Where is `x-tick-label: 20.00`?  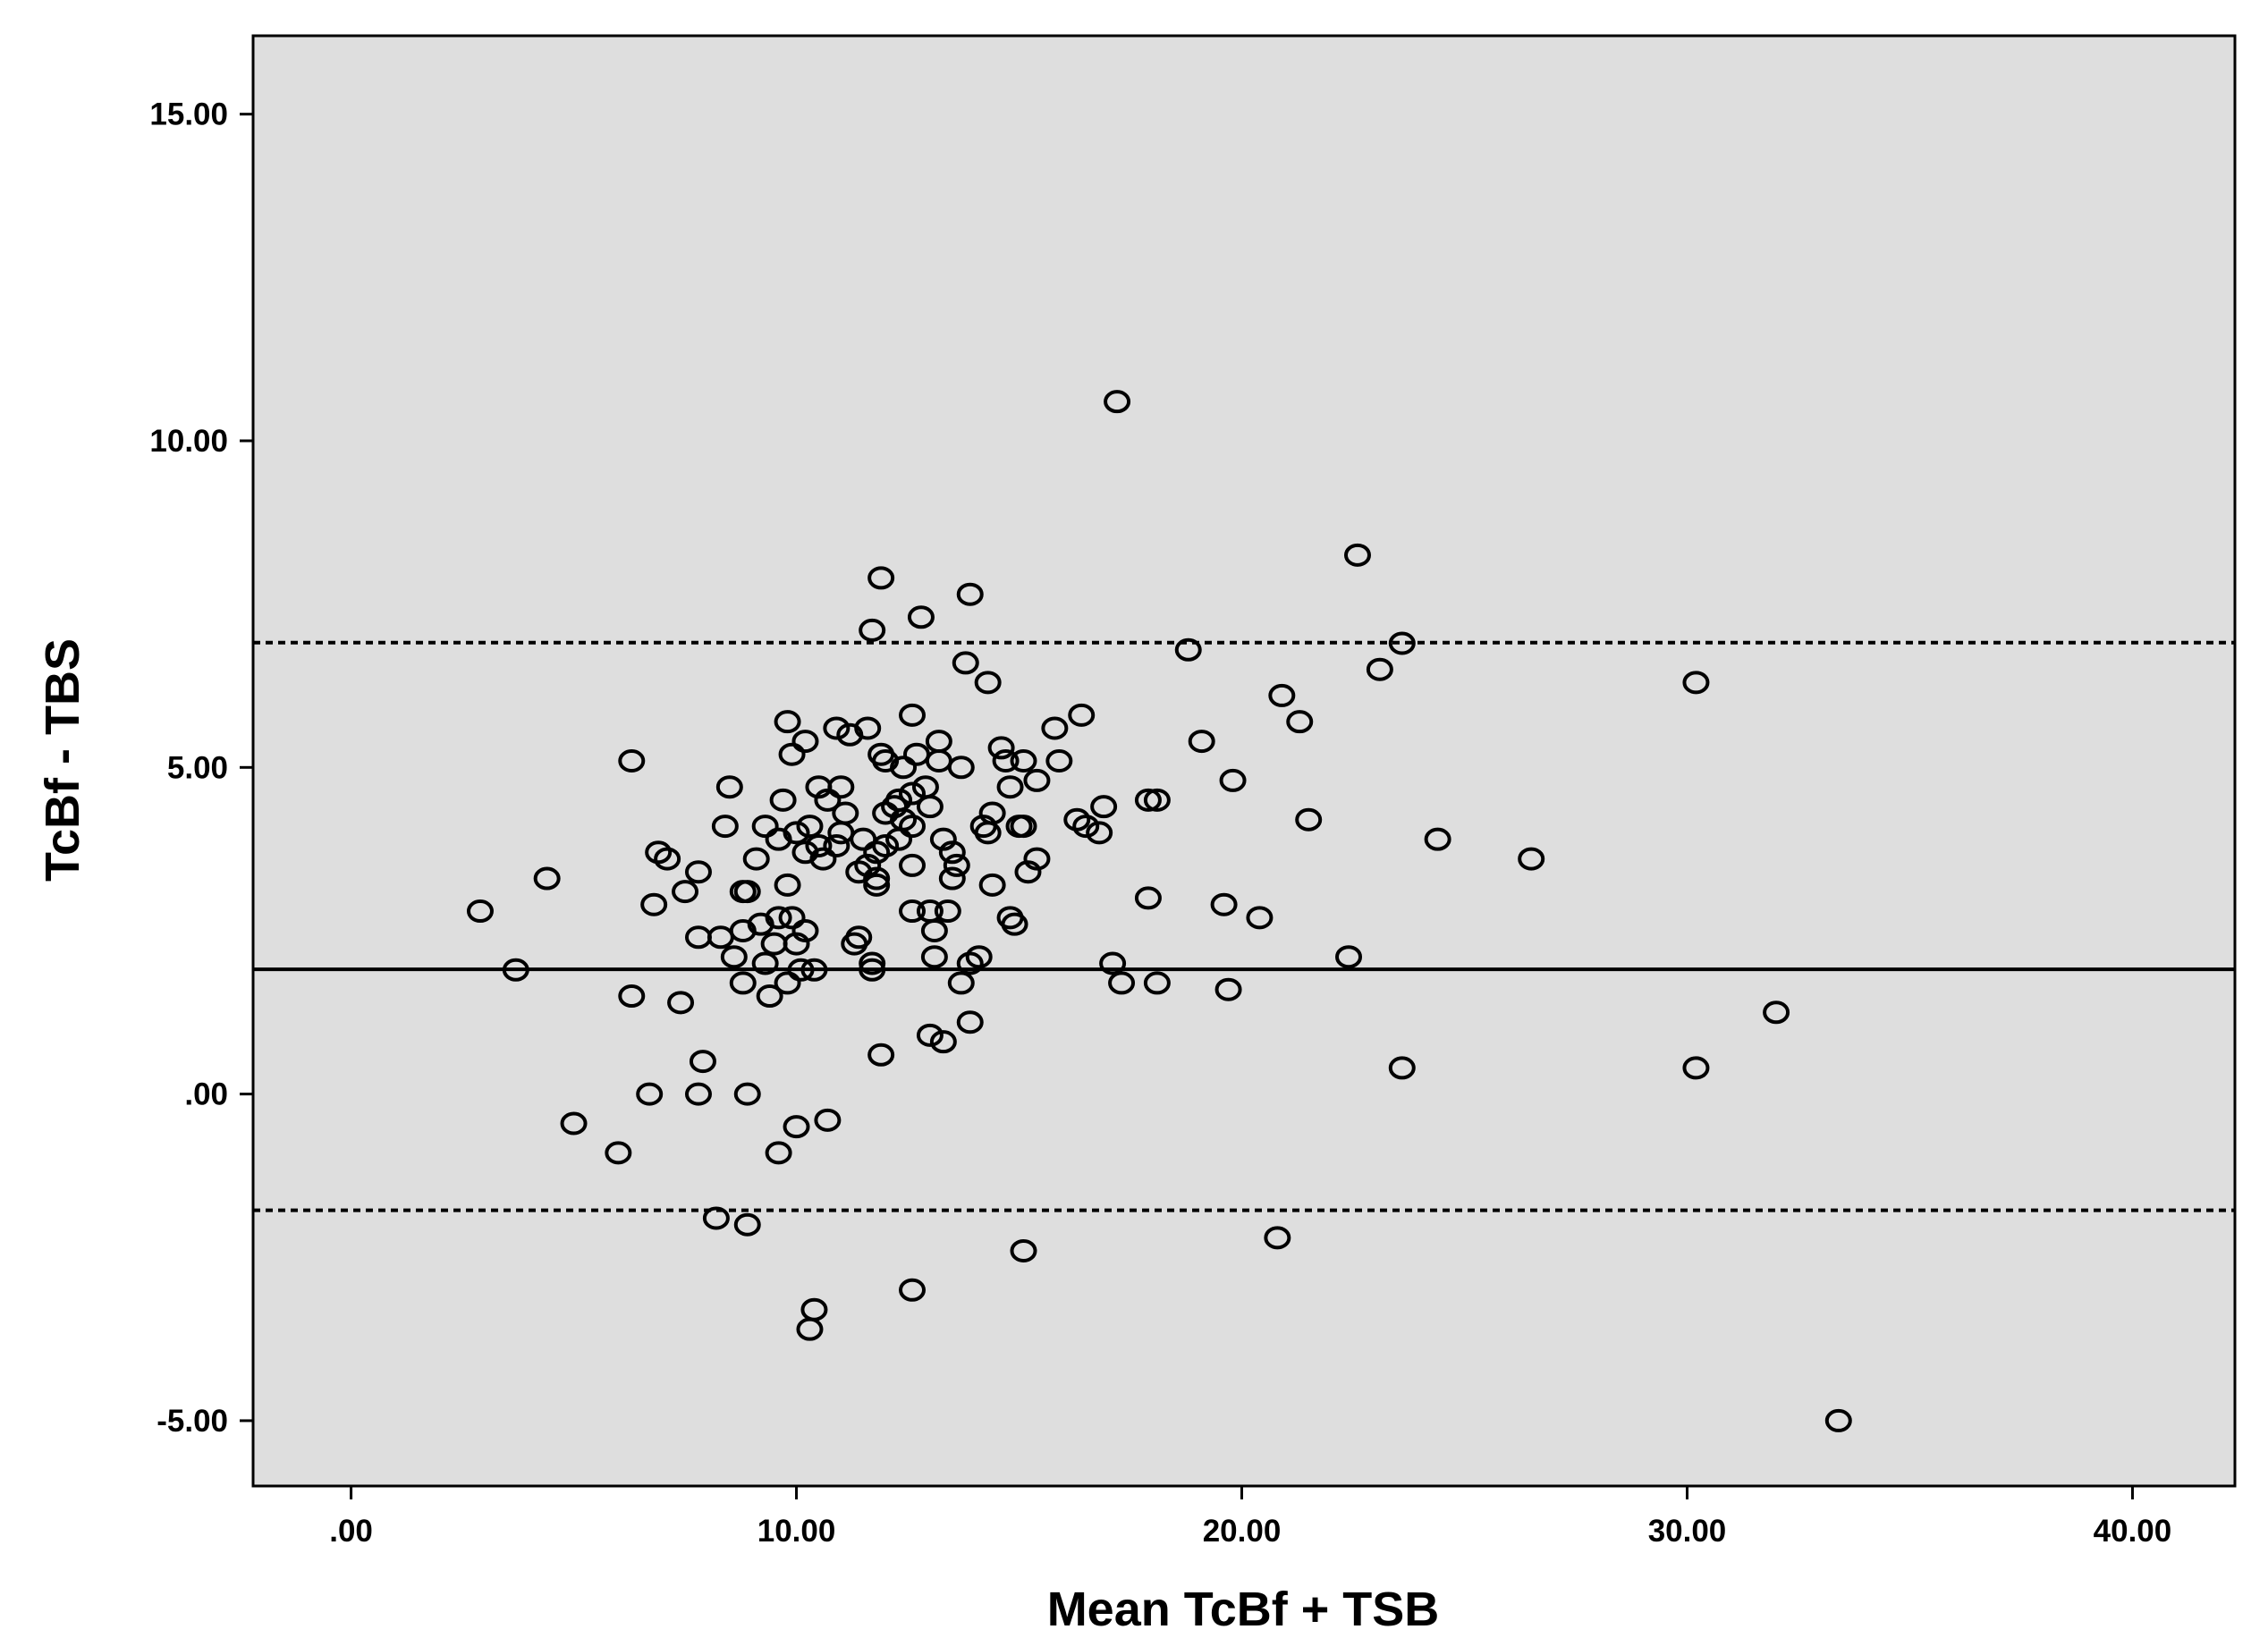 x-tick-label: 20.00 is located at coordinates (1242, 1531).